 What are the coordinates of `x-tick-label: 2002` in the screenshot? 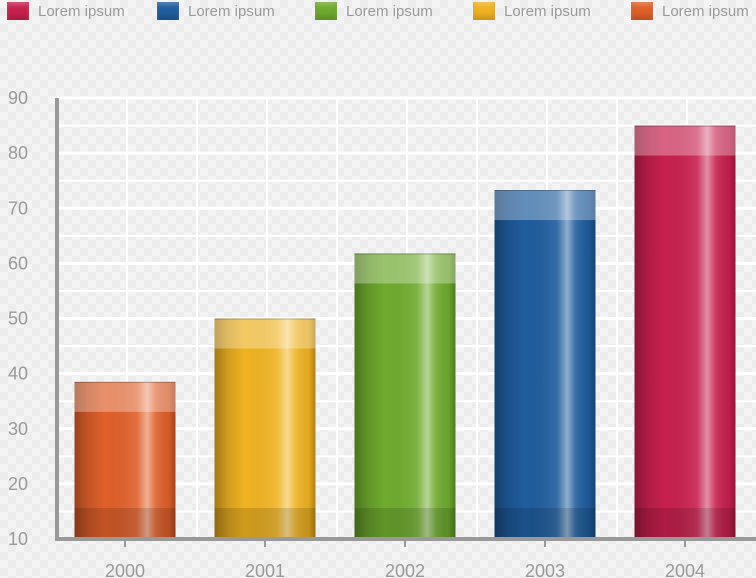 It's located at (405, 569).